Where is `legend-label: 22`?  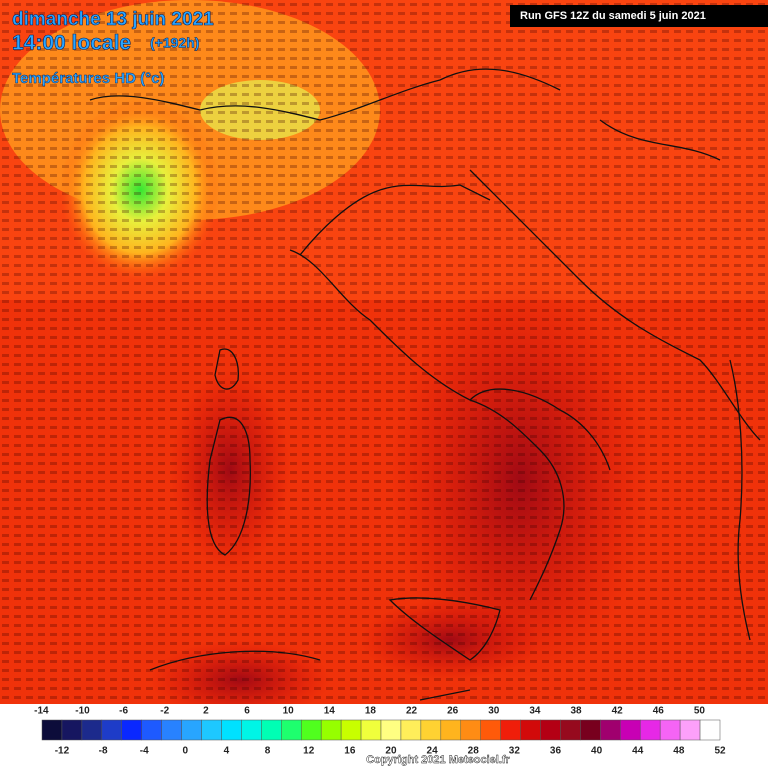
legend-label: 22 is located at coordinates (412, 711).